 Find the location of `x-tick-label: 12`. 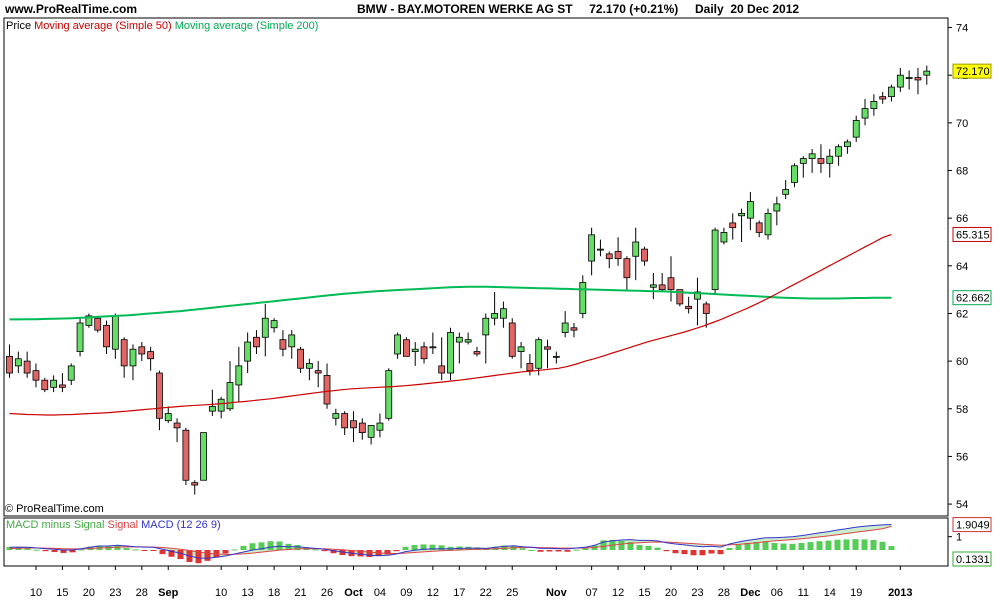

x-tick-label: 12 is located at coordinates (433, 593).